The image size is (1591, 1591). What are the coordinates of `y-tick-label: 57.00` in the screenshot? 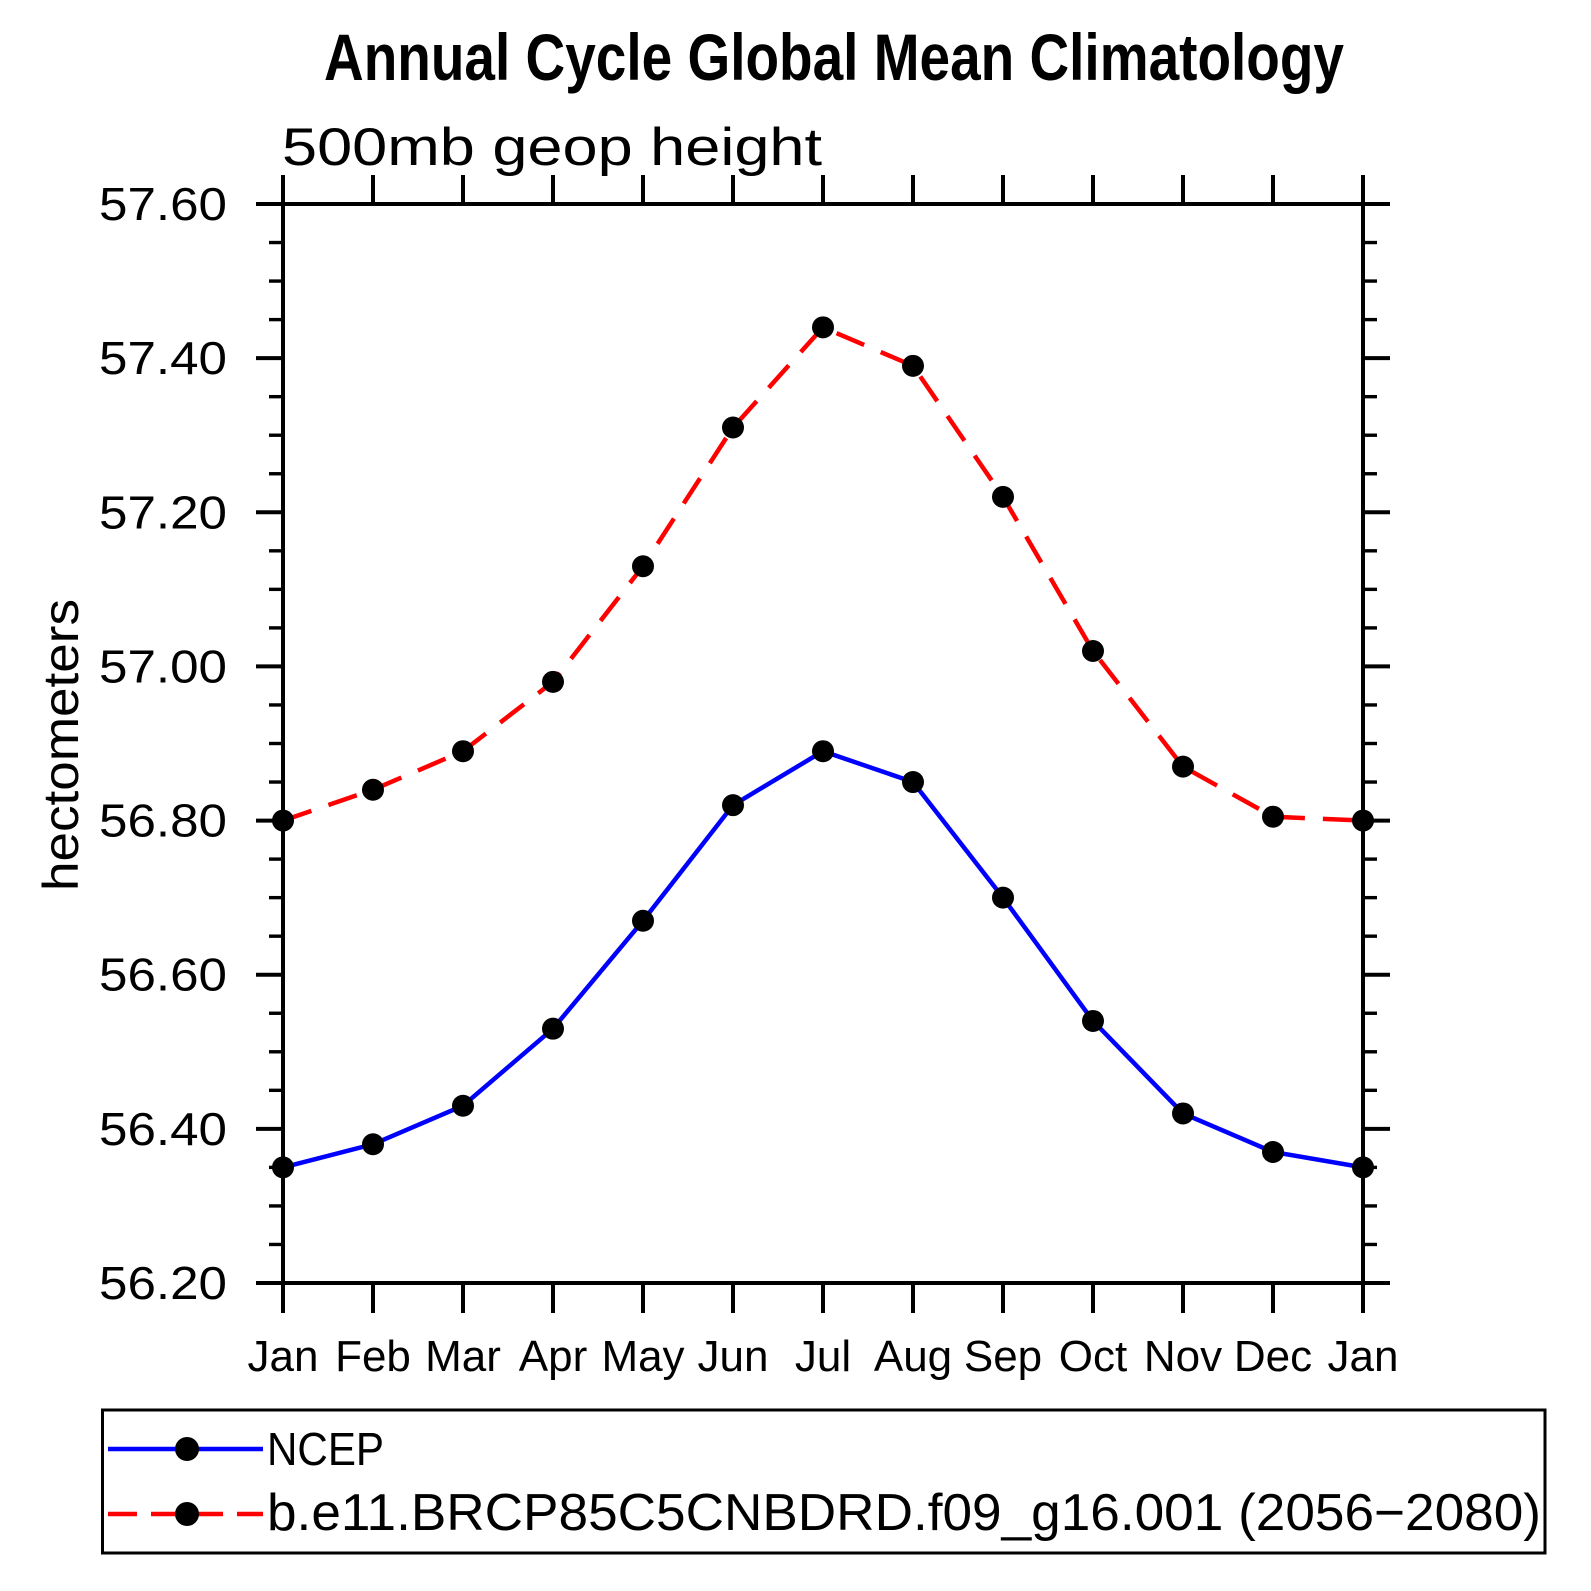 It's located at (163, 666).